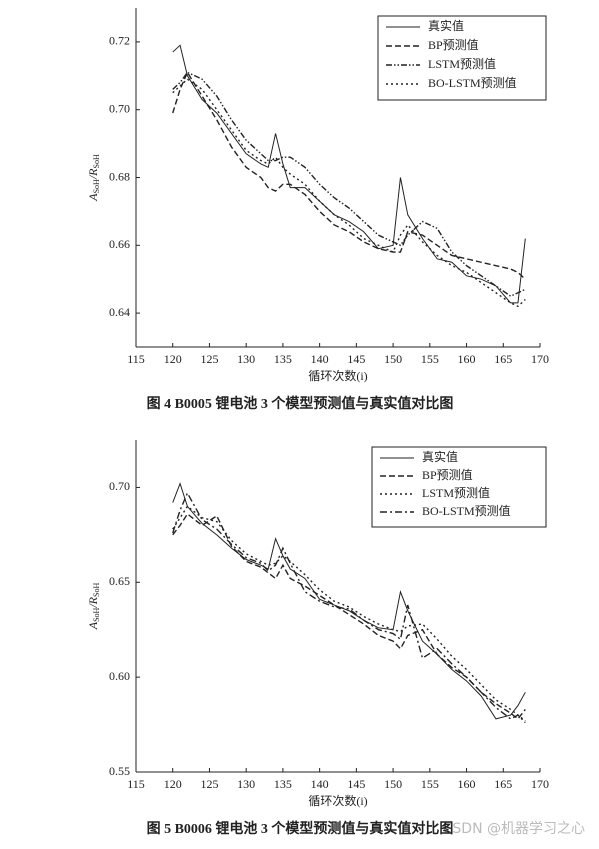 This screenshot has width=599, height=849. What do you see at coordinates (300, 828) in the screenshot?
I see `figure-caption: 图 5 B0006 锂电池 3 个模型预测值与真实值对比图` at bounding box center [300, 828].